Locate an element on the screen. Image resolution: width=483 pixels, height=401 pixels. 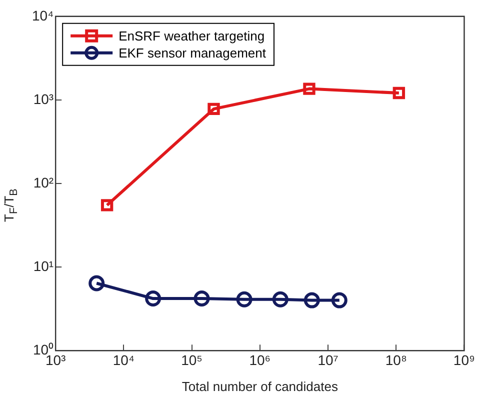
y-tick-label: 10¹ is located at coordinates (43, 266).